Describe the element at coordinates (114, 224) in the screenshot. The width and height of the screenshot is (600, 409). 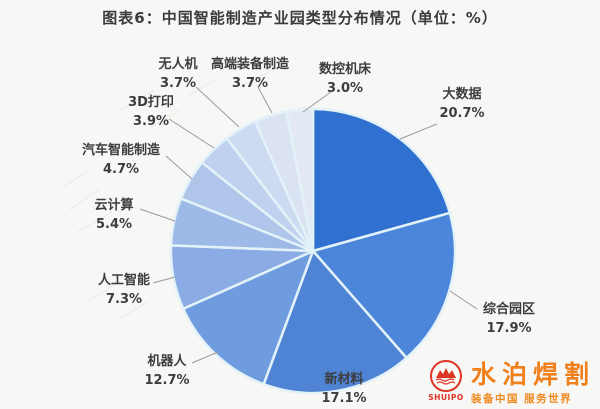
I see `pie-label-value: 5.4%` at that location.